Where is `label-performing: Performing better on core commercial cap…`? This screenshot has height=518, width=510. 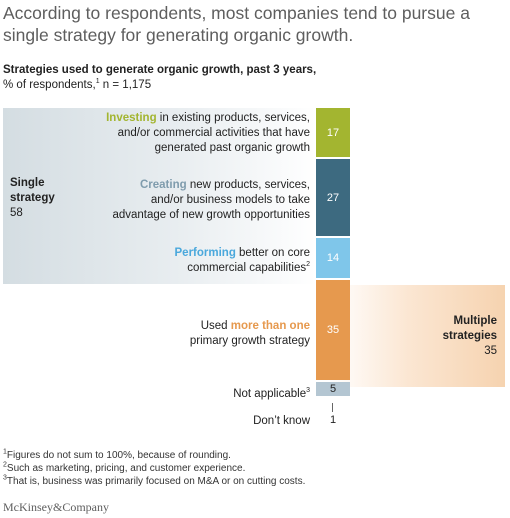
label-performing: Performing better on core commercial cap… is located at coordinates (180, 261).